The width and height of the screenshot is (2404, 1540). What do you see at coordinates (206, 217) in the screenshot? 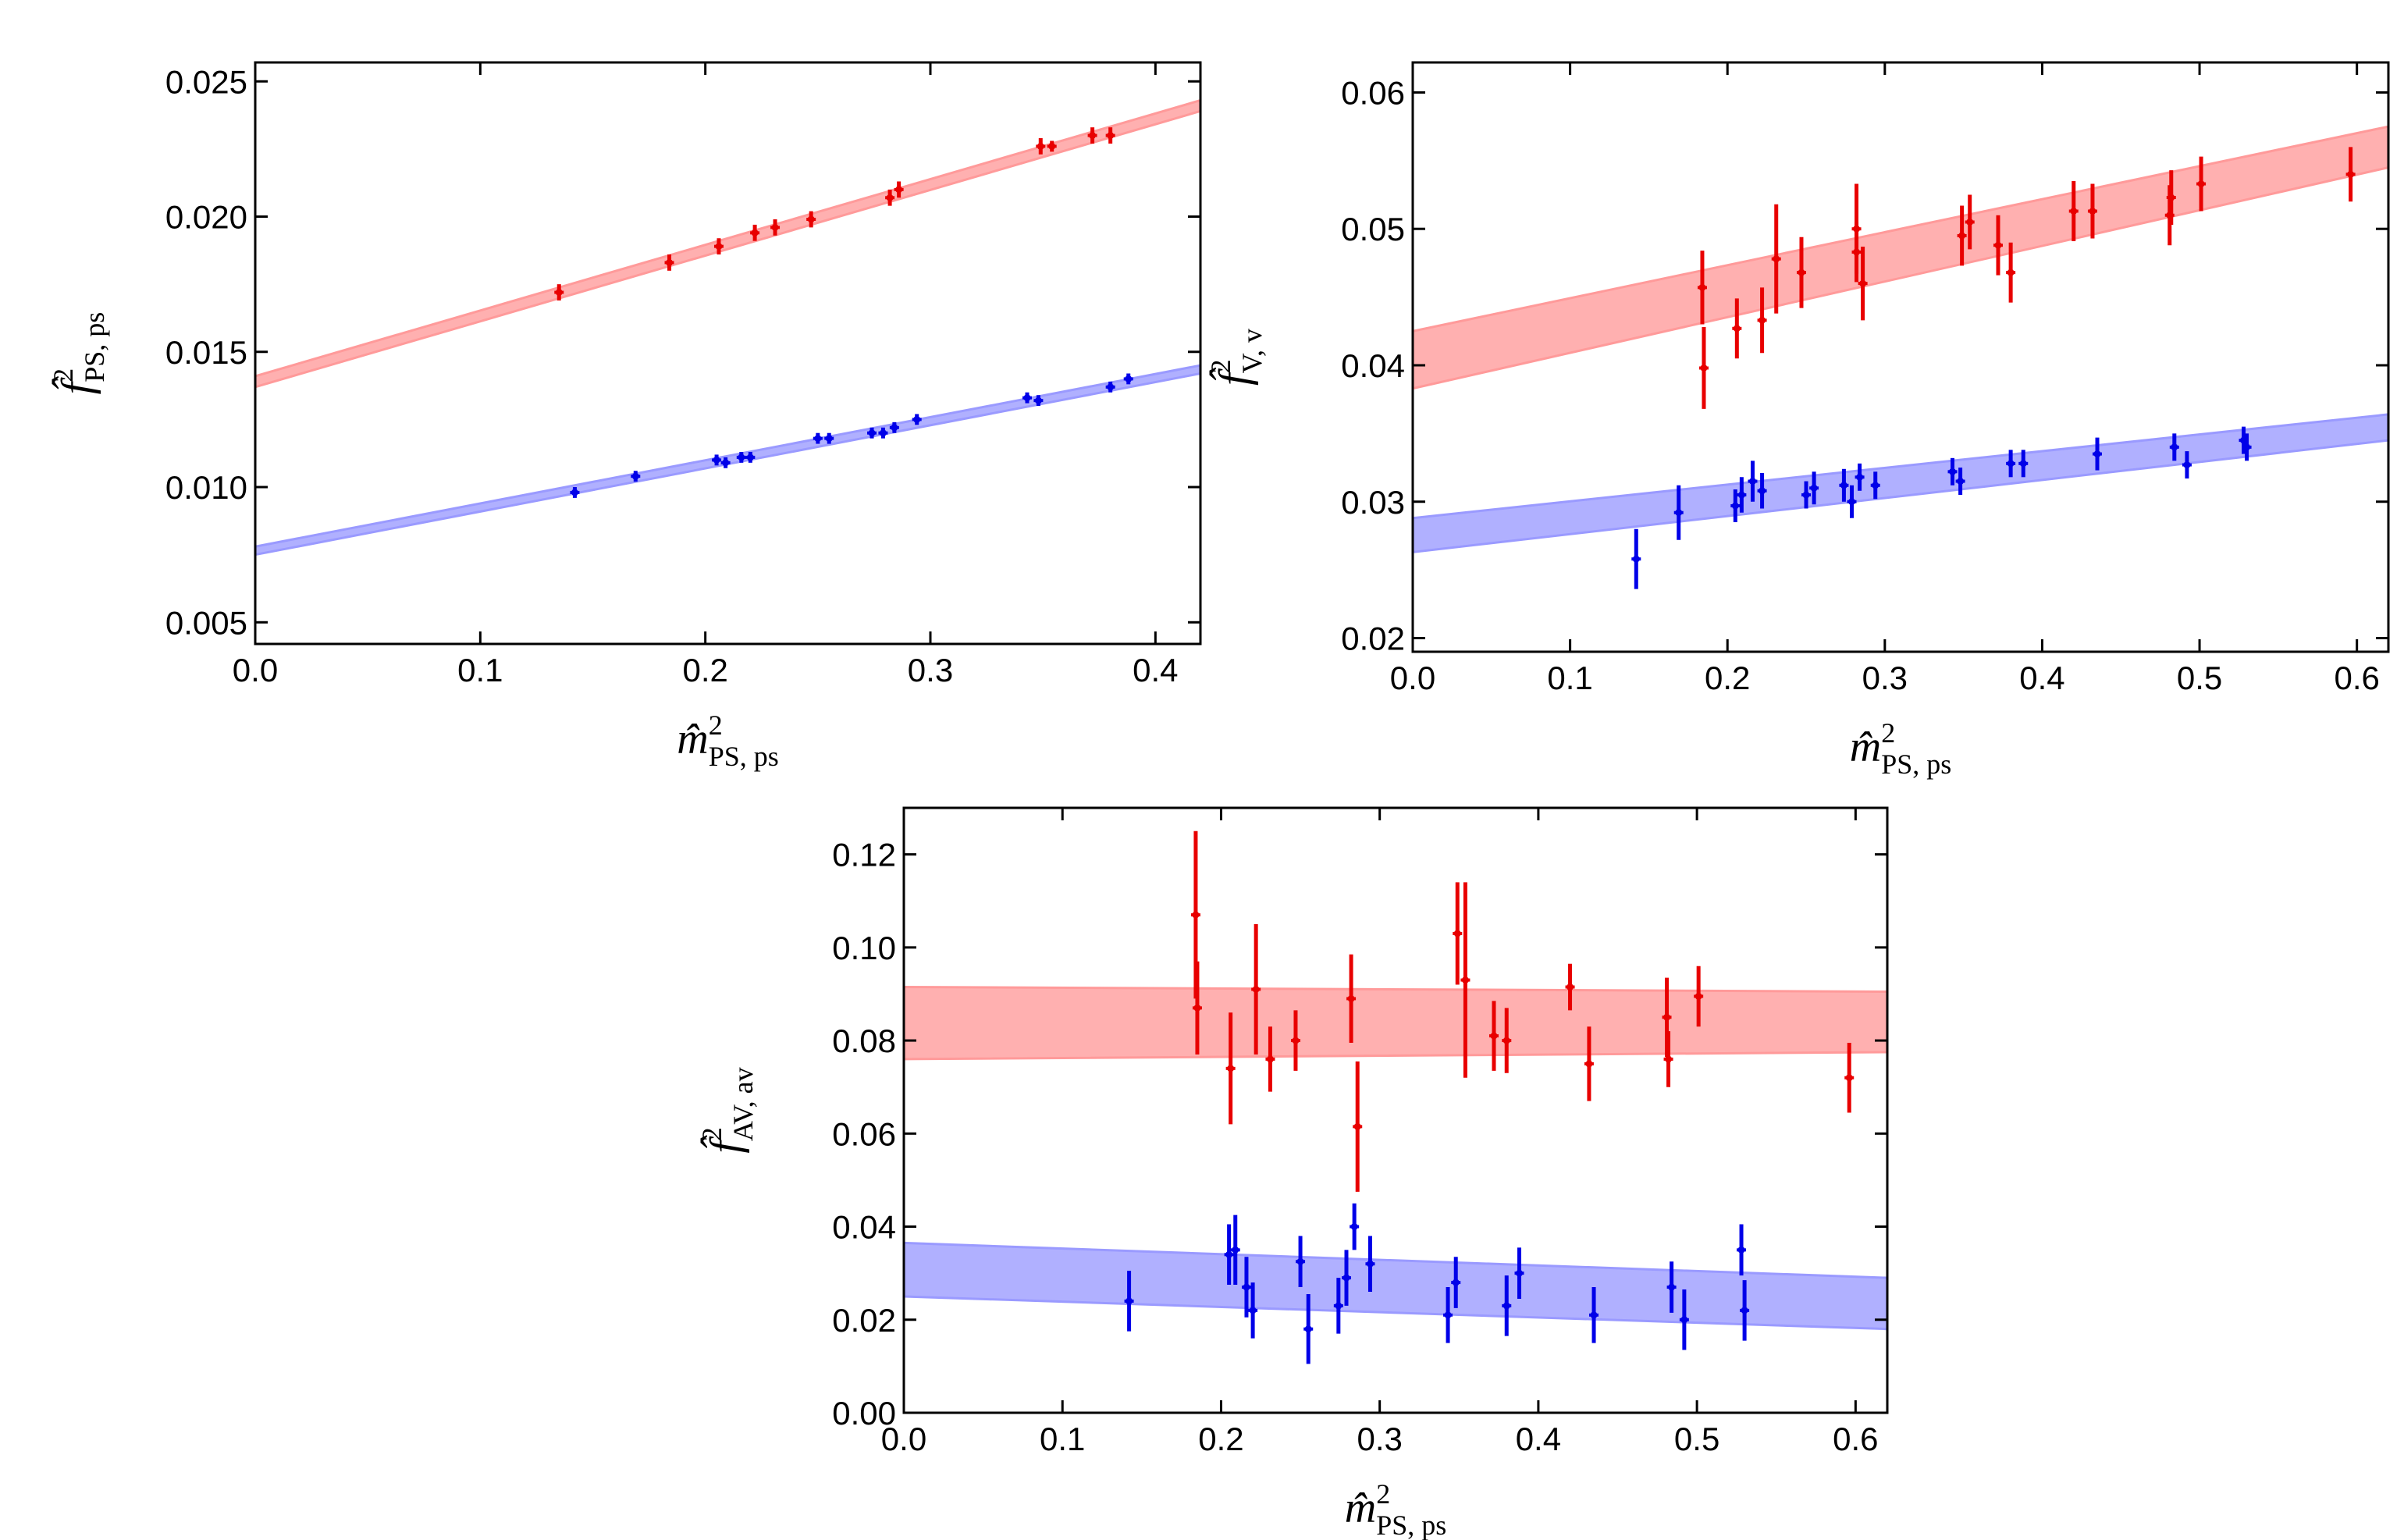
I see `fps-ytick-label-3: 0.020` at bounding box center [206, 217].